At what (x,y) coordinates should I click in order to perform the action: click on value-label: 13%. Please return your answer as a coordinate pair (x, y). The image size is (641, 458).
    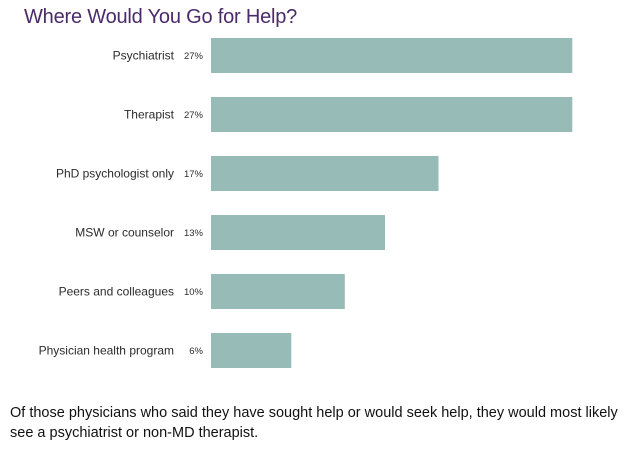
    Looking at the image, I should click on (194, 233).